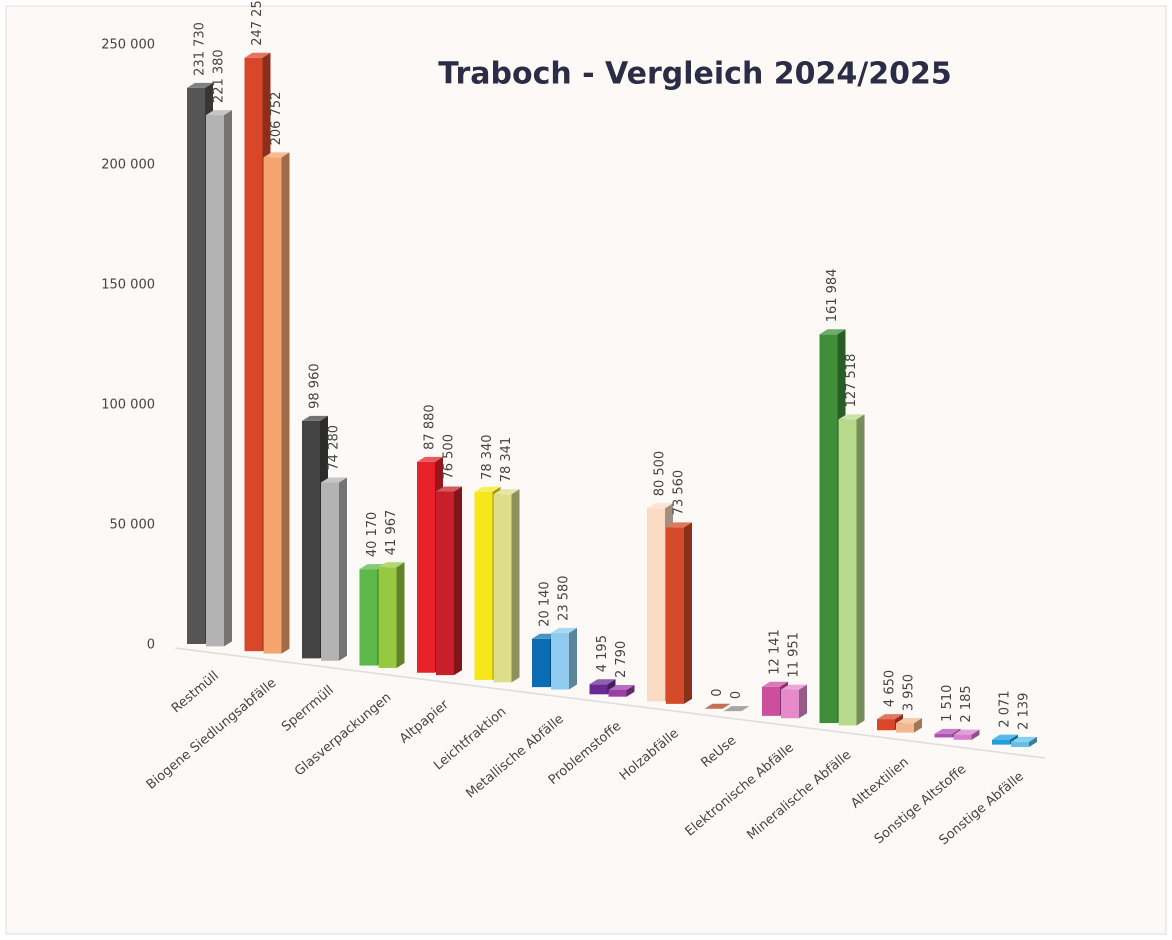 The image size is (1172, 940). I want to click on y-tick-label: 0, so click(151, 645).